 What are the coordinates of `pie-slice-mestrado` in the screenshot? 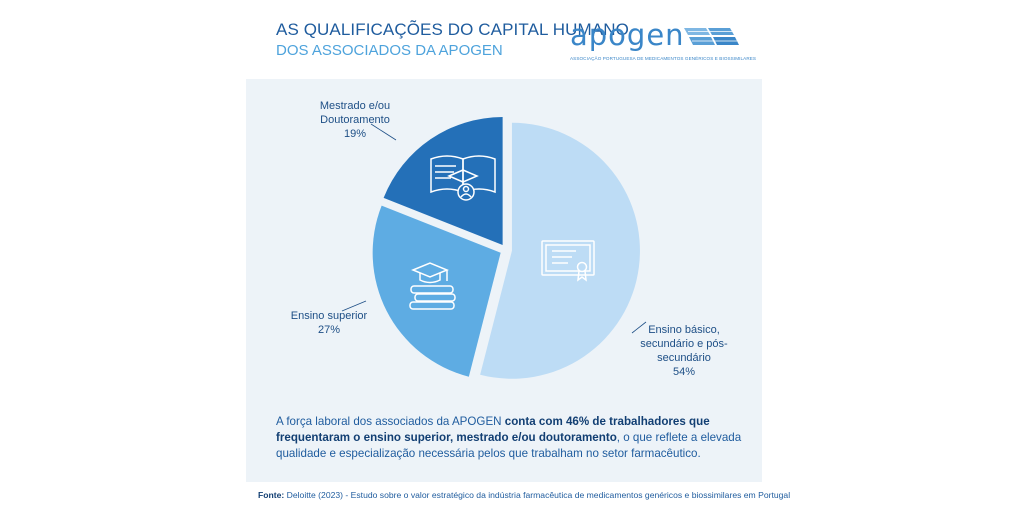 It's located at (443, 181).